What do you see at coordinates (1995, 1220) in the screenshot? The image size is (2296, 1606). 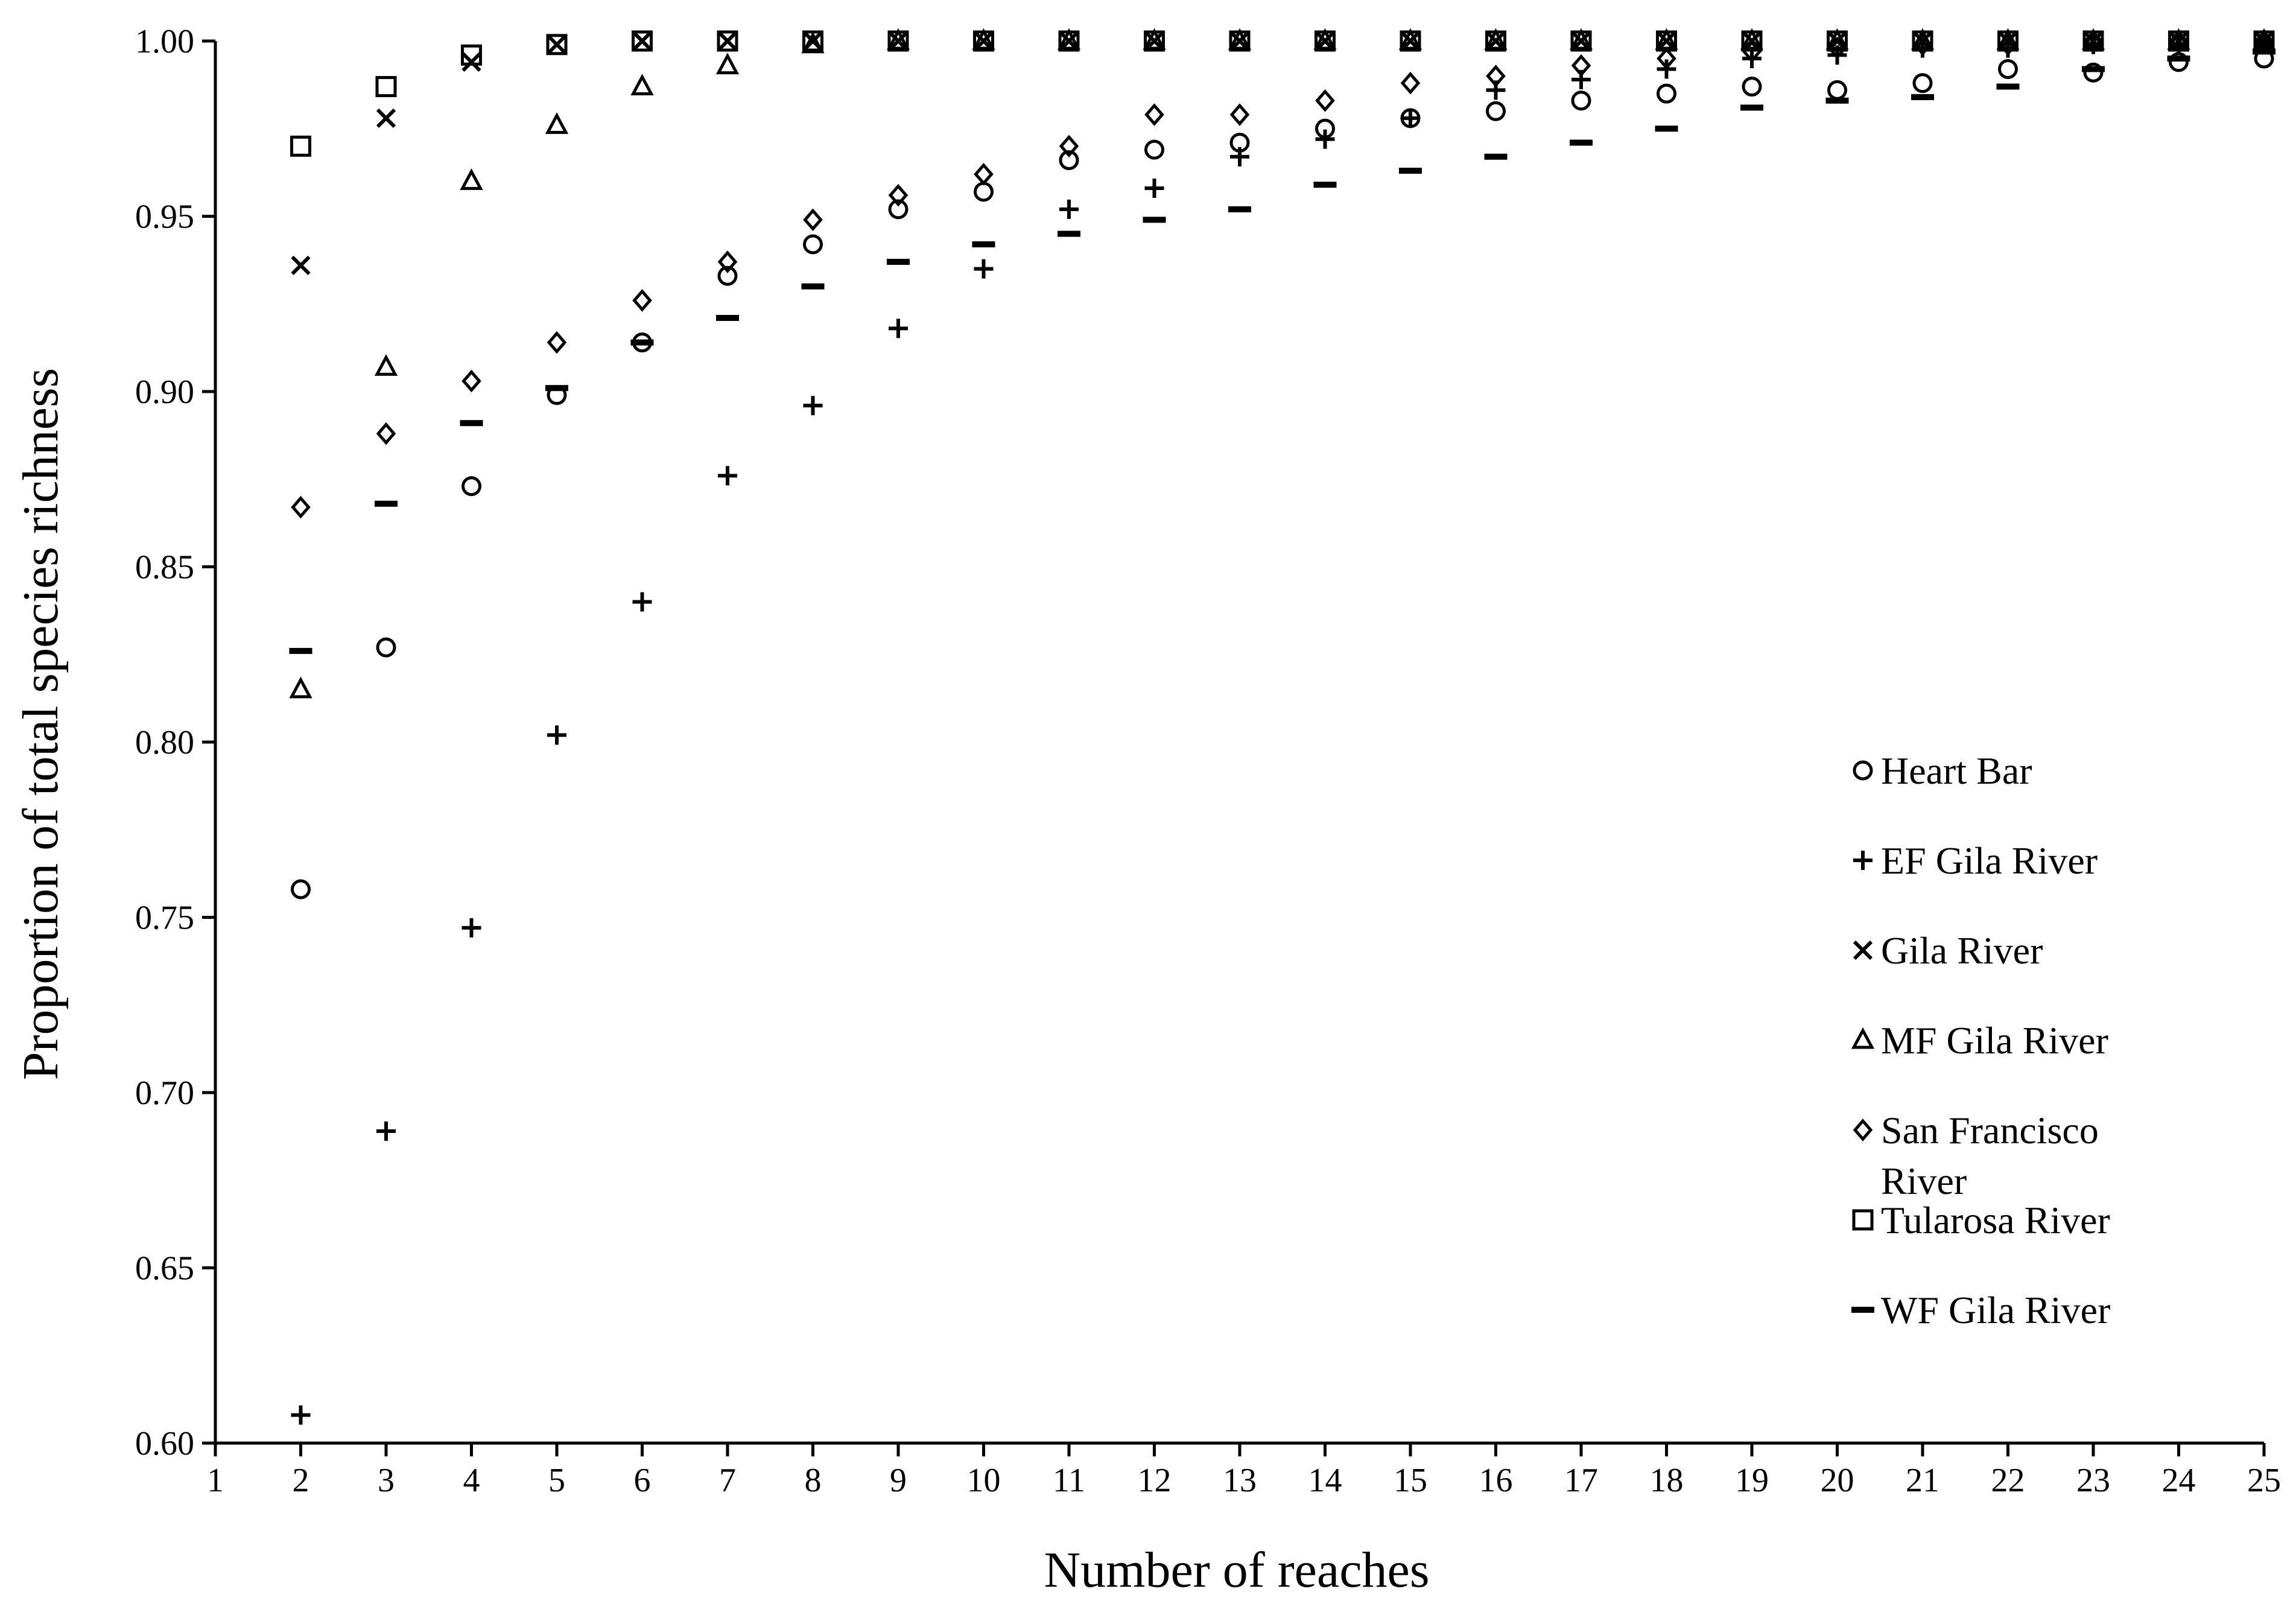 I see `legend-label: Tularosa River` at bounding box center [1995, 1220].